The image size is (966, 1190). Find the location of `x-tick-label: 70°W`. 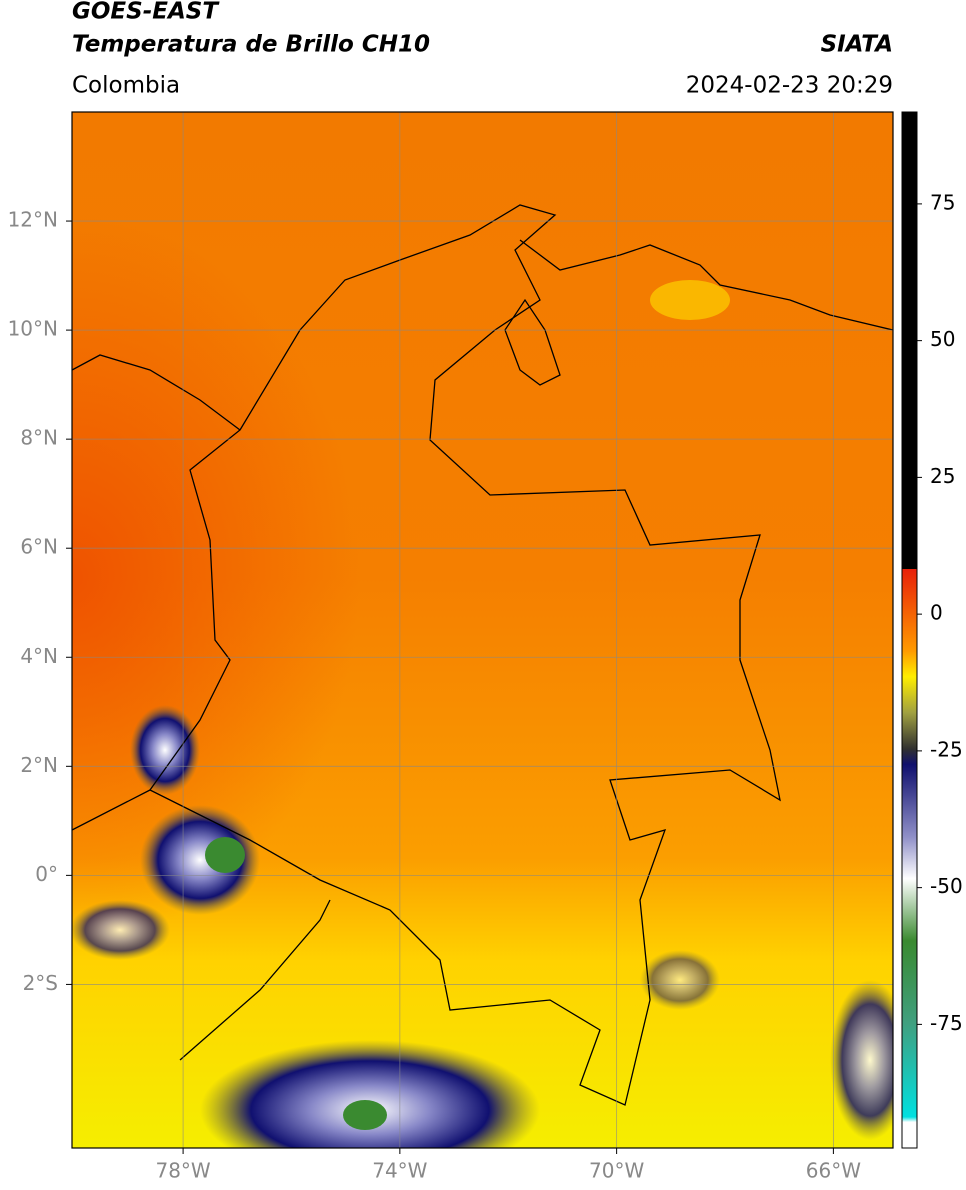

x-tick-label: 70°W is located at coordinates (616, 1171).